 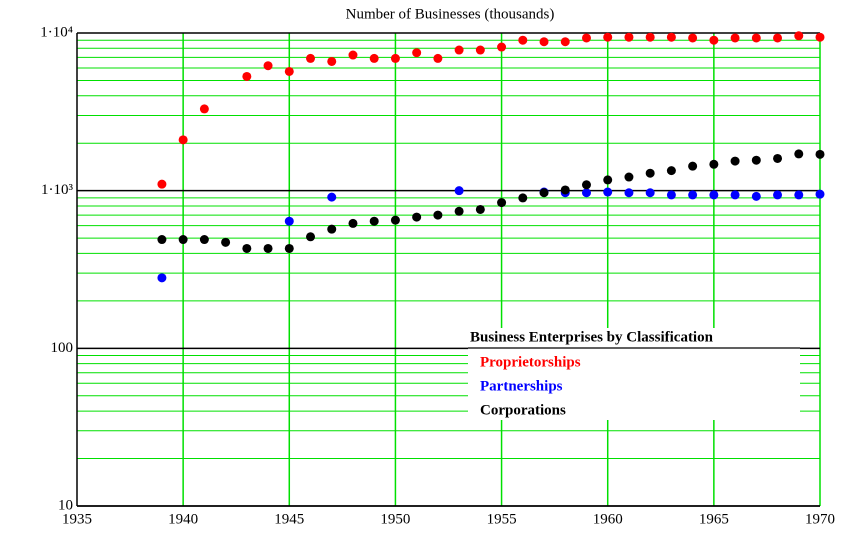 What do you see at coordinates (523, 410) in the screenshot?
I see `legend-label: Corporations` at bounding box center [523, 410].